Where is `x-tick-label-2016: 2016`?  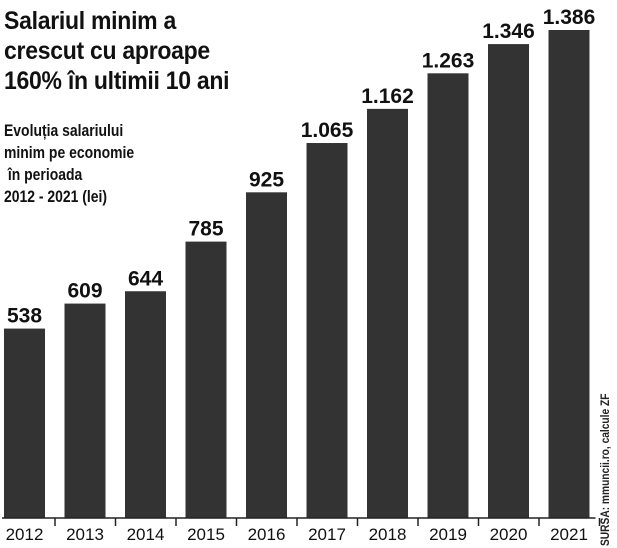 x-tick-label-2016: 2016 is located at coordinates (267, 534).